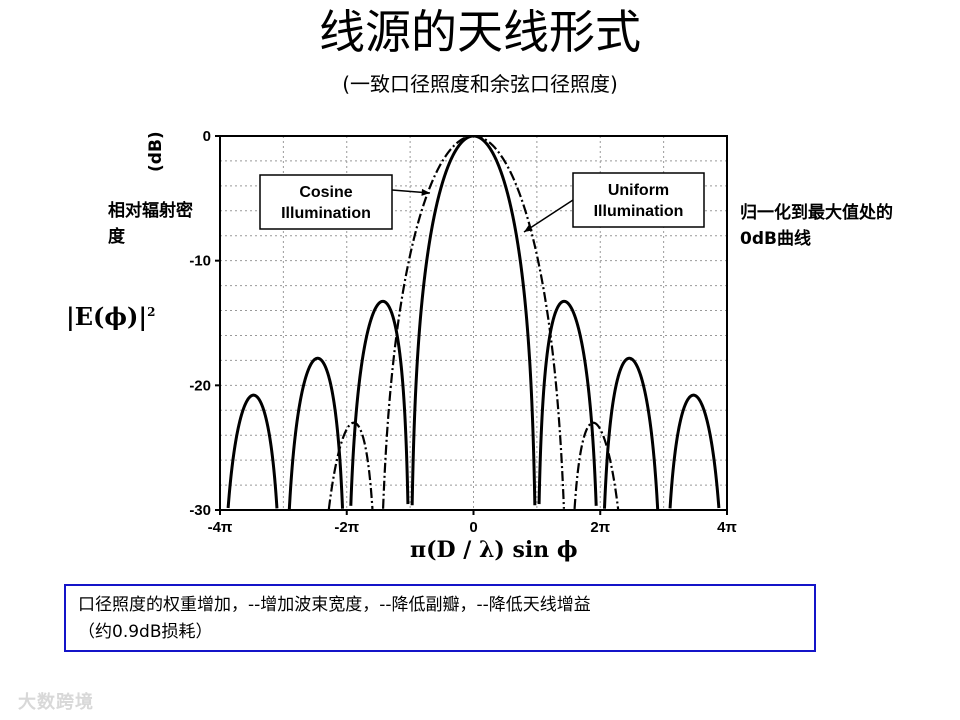 The image size is (960, 720). Describe the element at coordinates (638, 190) in the screenshot. I see `callout-uniform-text: Uniform` at that location.